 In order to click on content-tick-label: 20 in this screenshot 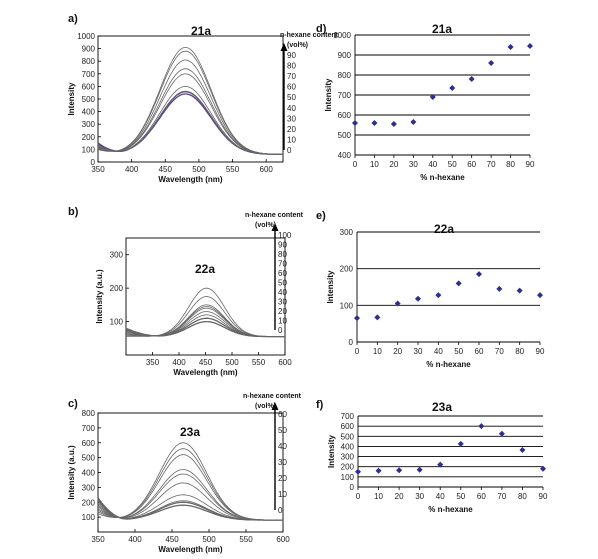, I will do `click(282, 311)`.